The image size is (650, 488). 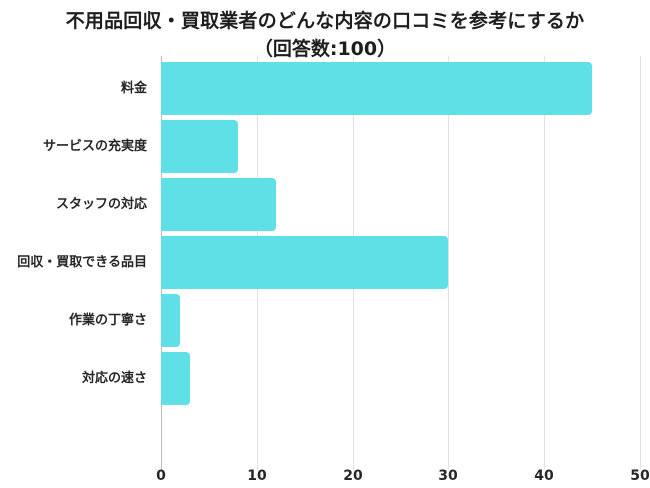 What do you see at coordinates (133, 88) in the screenshot?
I see `category-label: 料金` at bounding box center [133, 88].